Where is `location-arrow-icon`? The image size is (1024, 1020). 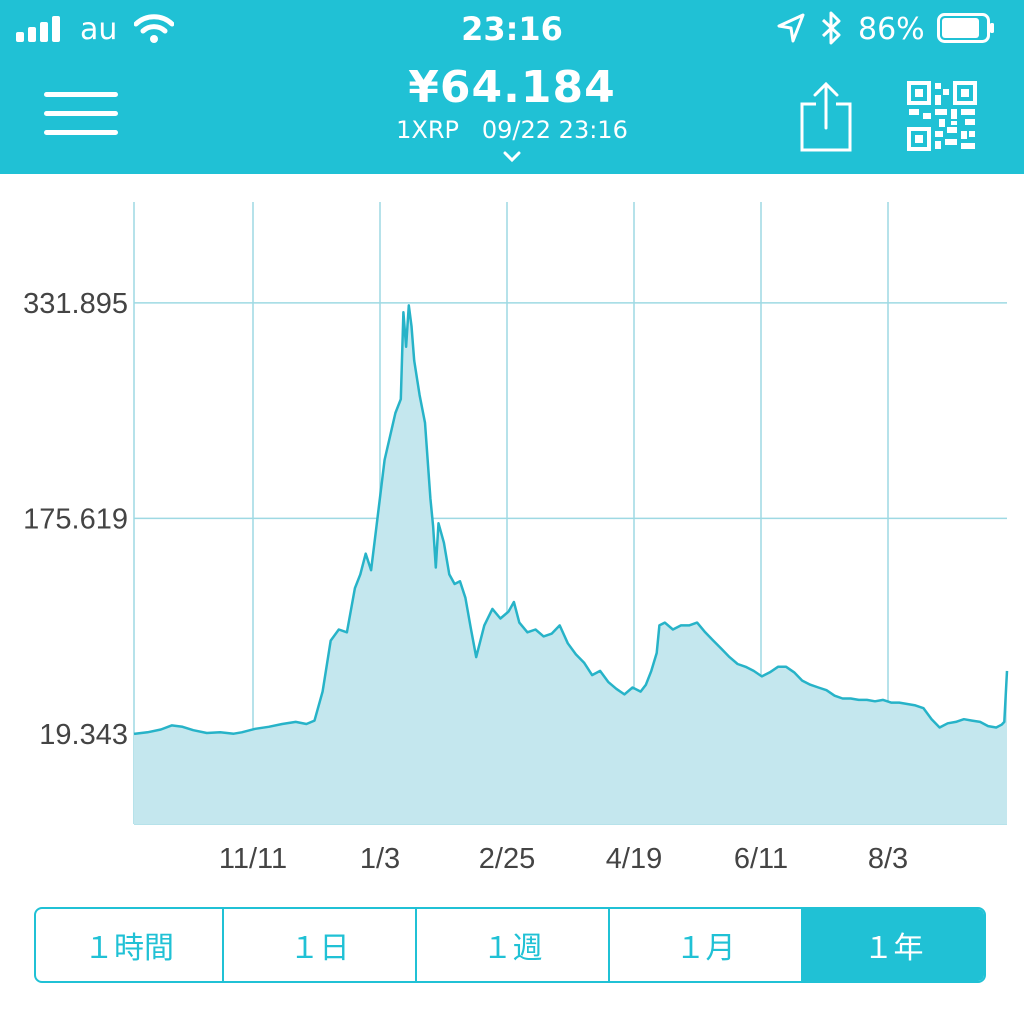
location-arrow-icon is located at coordinates (791, 28).